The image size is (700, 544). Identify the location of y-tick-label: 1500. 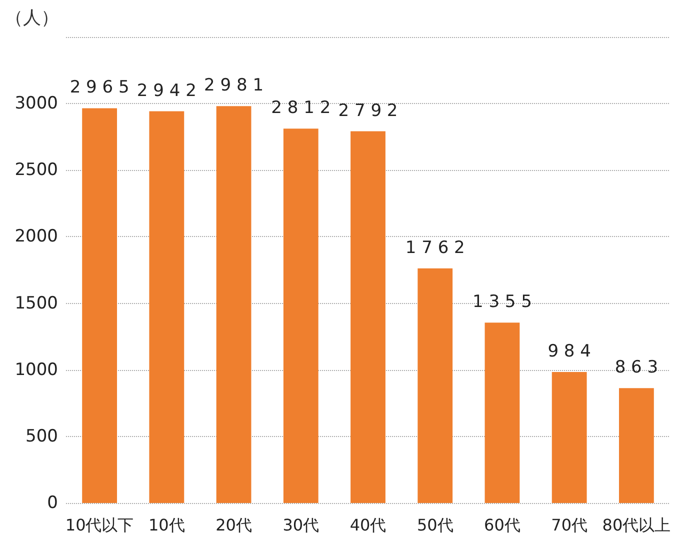
(36, 303).